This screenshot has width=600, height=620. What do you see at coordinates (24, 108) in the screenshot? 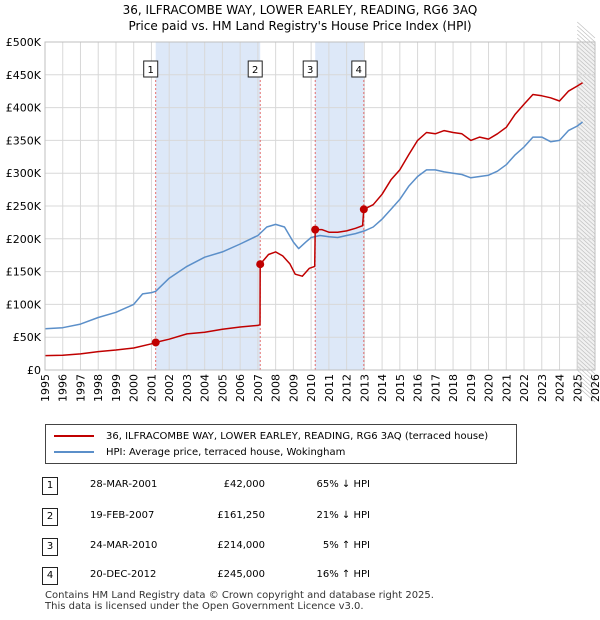
I see `y-tick-label: £400K` at bounding box center [24, 108].